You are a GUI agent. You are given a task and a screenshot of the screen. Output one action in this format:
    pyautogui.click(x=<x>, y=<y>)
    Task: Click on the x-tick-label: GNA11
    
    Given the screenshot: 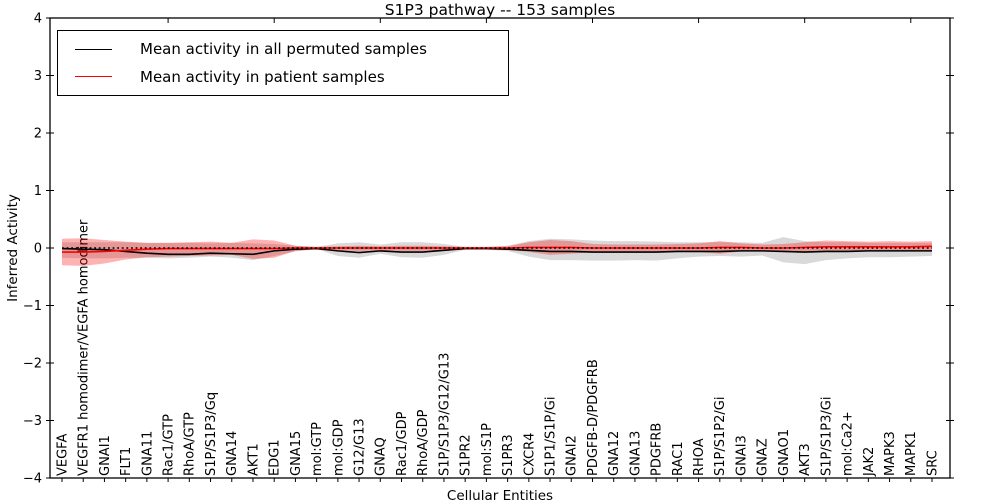 What is the action you would take?
    pyautogui.click(x=147, y=453)
    